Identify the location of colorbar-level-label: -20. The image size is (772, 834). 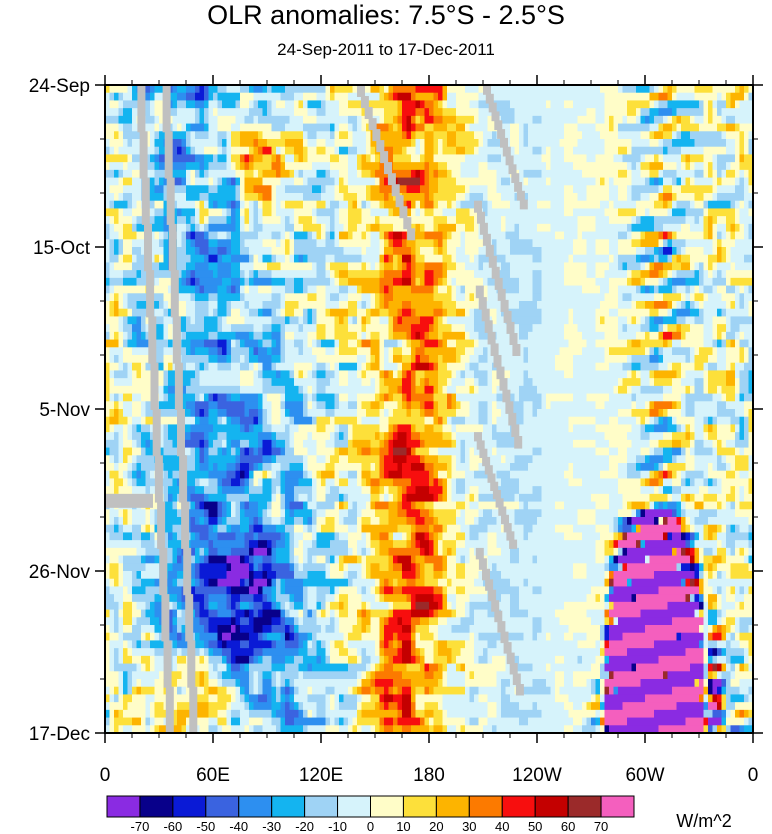
(304, 826).